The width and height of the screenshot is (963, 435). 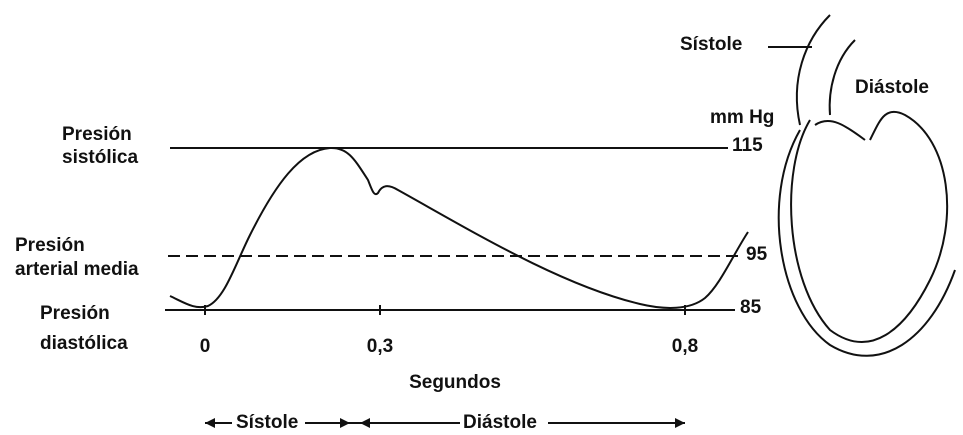 What do you see at coordinates (380, 346) in the screenshot?
I see `x-tick-label: 0,3` at bounding box center [380, 346].